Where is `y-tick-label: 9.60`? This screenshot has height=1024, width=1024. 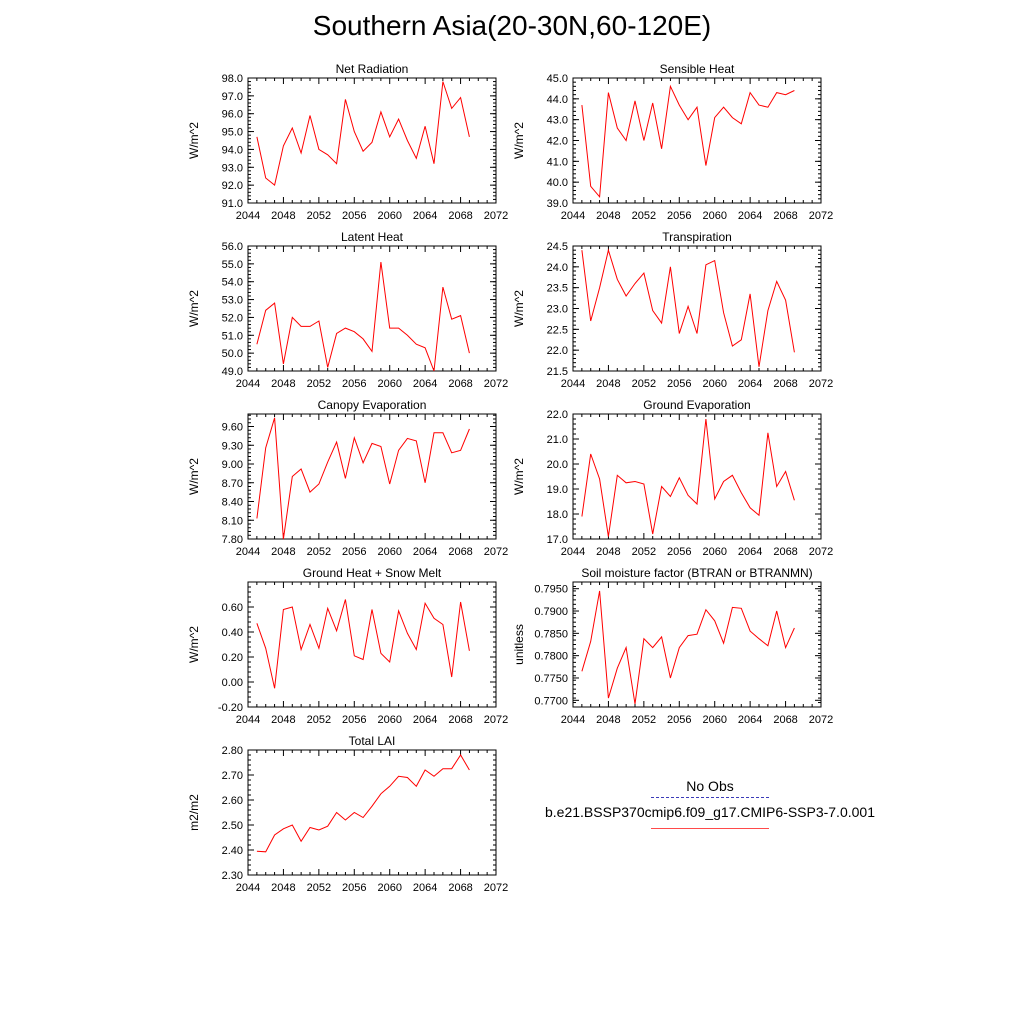
y-tick-label: 9.60 is located at coordinates (232, 428).